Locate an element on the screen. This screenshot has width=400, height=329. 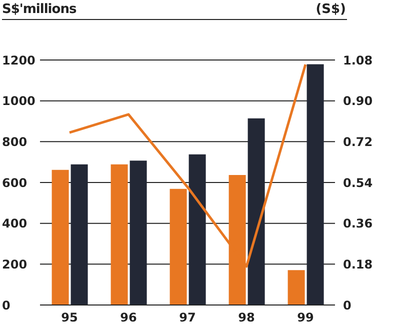
y-tick-label: 600 is located at coordinates (15, 183).